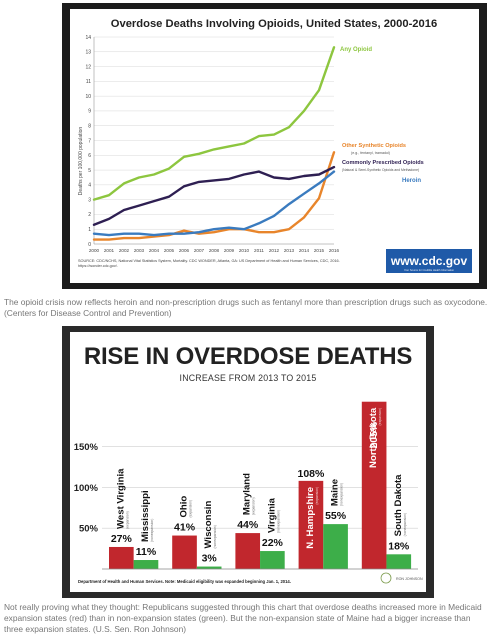 Image resolution: width=490 pixels, height=640 pixels. What do you see at coordinates (383, 163) in the screenshot?
I see `legend-prescribed: Commonly Prescribed Opioids` at bounding box center [383, 163].